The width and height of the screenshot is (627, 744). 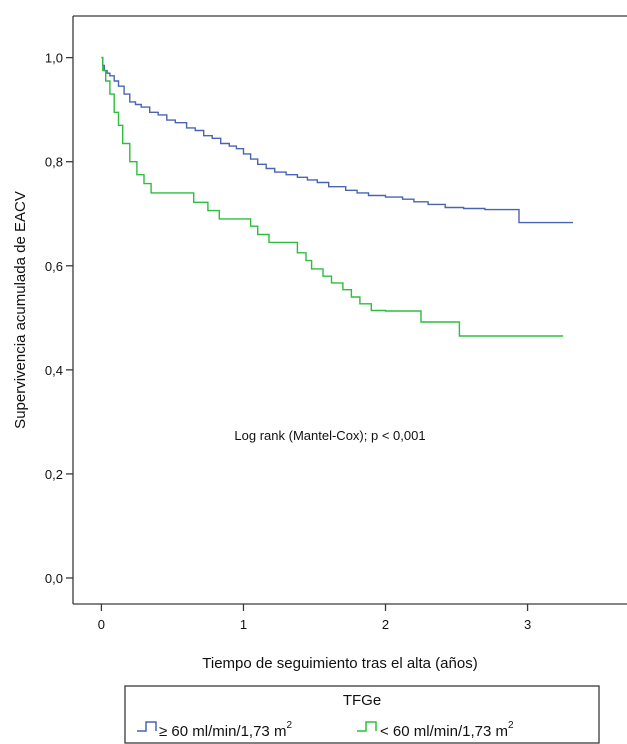 What do you see at coordinates (314, 618) in the screenshot?
I see `x-axis-ticks: 0 1 2 3` at bounding box center [314, 618].